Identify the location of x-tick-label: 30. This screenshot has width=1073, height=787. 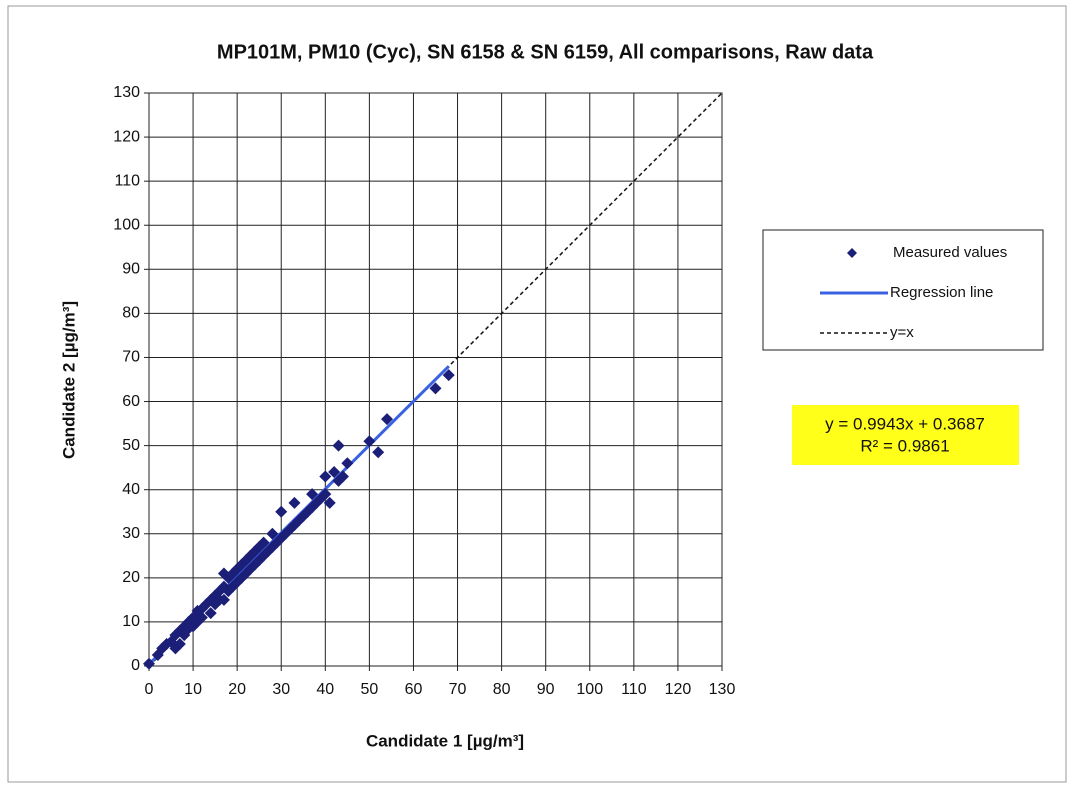
(281, 689).